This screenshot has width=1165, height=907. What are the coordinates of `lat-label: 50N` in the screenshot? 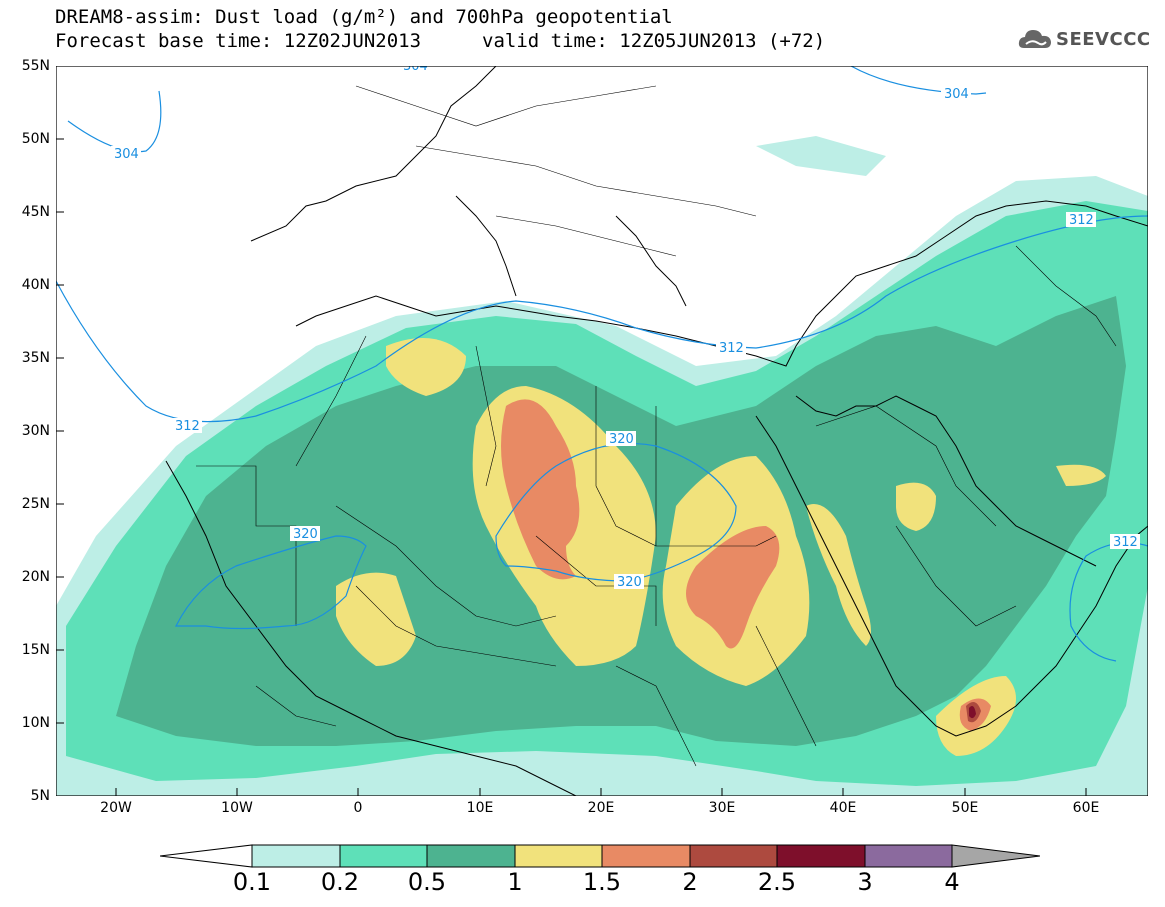 It's located at (35, 139).